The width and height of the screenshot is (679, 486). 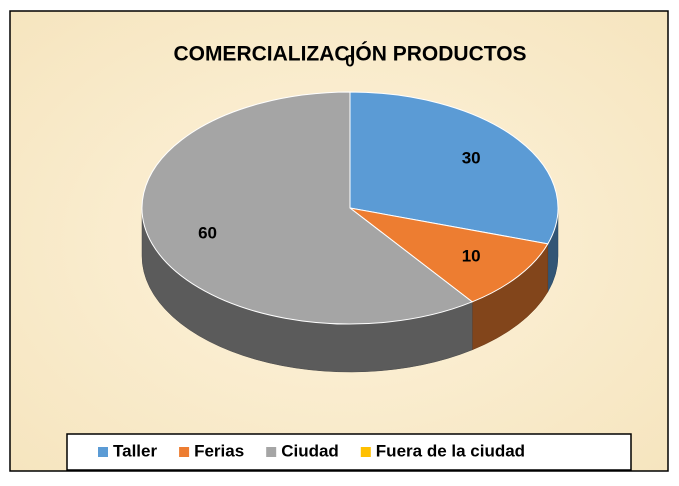 I want to click on legend, so click(x=349, y=452).